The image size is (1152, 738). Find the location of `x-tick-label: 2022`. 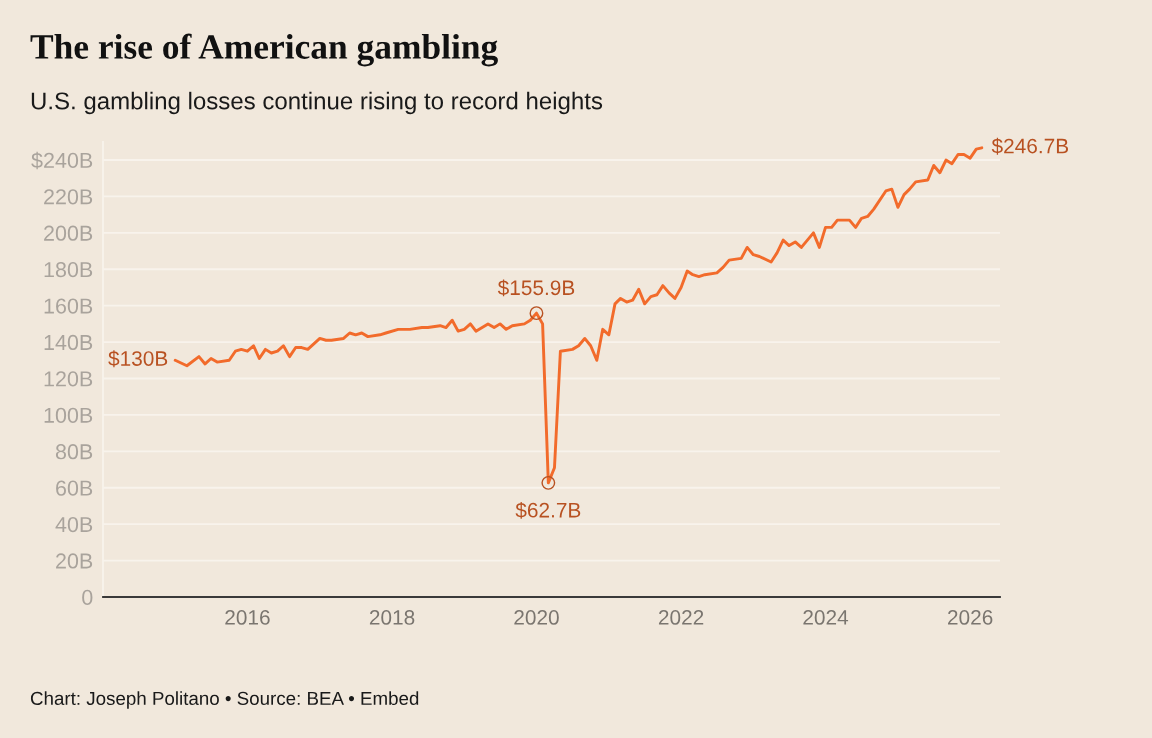

x-tick-label: 2022 is located at coordinates (681, 617).